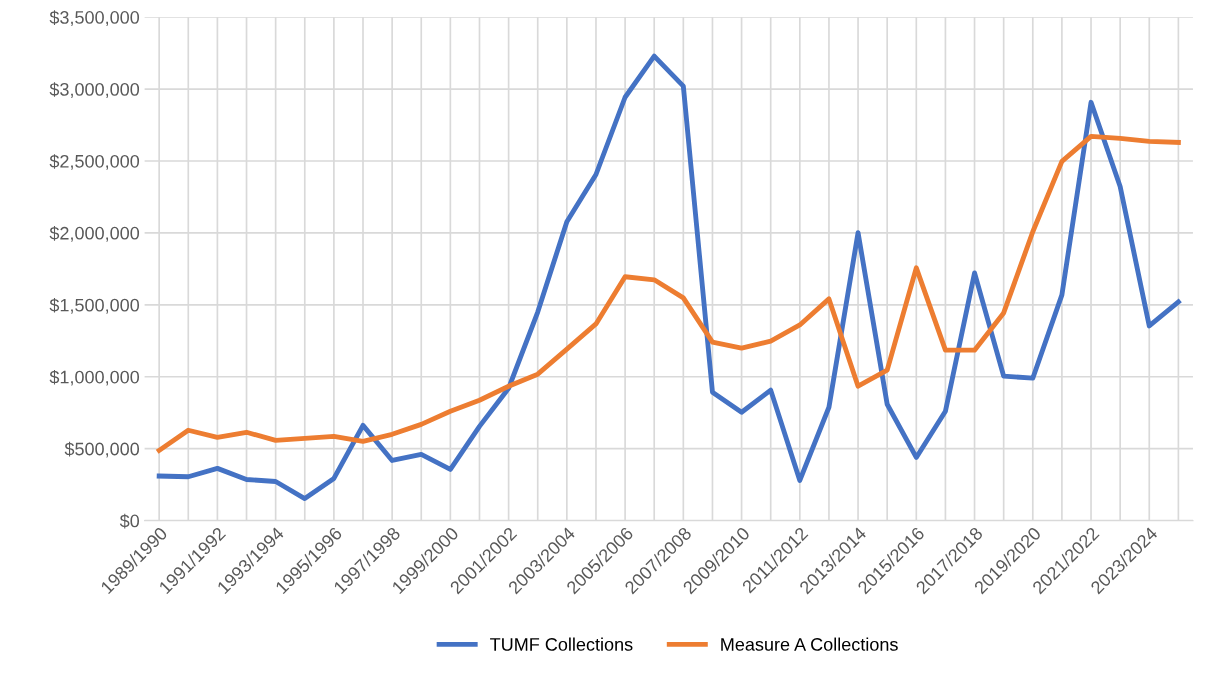 The image size is (1205, 685). I want to click on y-tick-label: $2,500,000, so click(94, 162).